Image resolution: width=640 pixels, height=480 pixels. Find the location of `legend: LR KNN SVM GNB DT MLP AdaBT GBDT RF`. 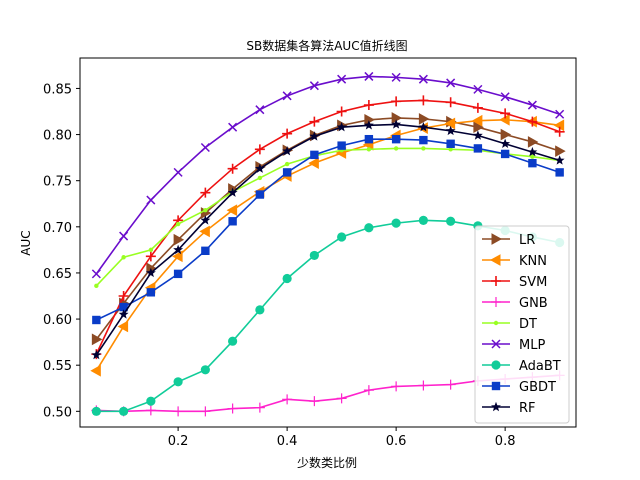

legend: LR KNN SVM GNB DT MLP AdaBT GBDT RF is located at coordinates (522, 324).